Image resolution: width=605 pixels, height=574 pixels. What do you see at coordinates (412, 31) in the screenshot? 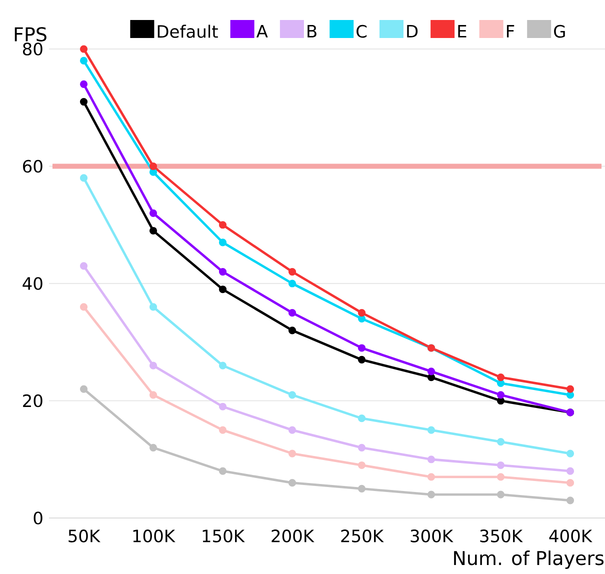
I see `legend-label: D` at bounding box center [412, 31].